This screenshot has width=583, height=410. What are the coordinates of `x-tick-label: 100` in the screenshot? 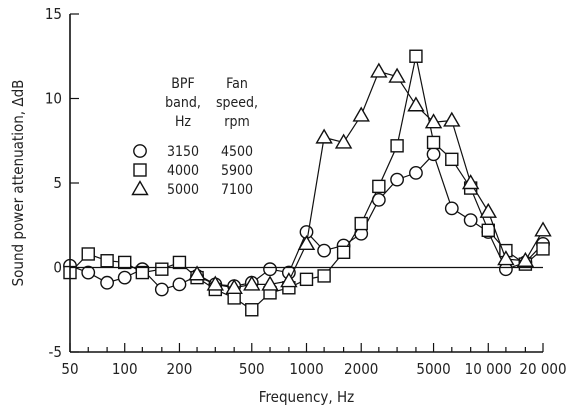 It's located at (125, 369).